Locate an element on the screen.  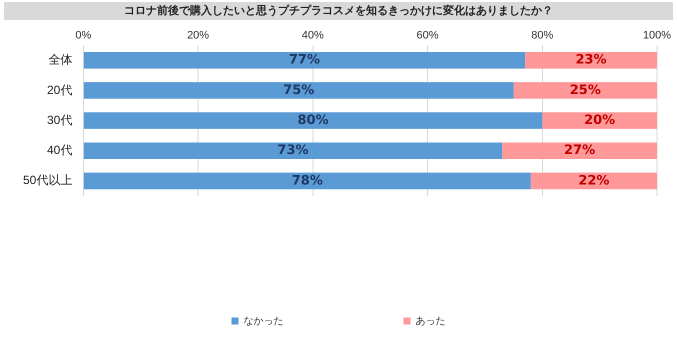
x-tick-label: 40% is located at coordinates (313, 36).